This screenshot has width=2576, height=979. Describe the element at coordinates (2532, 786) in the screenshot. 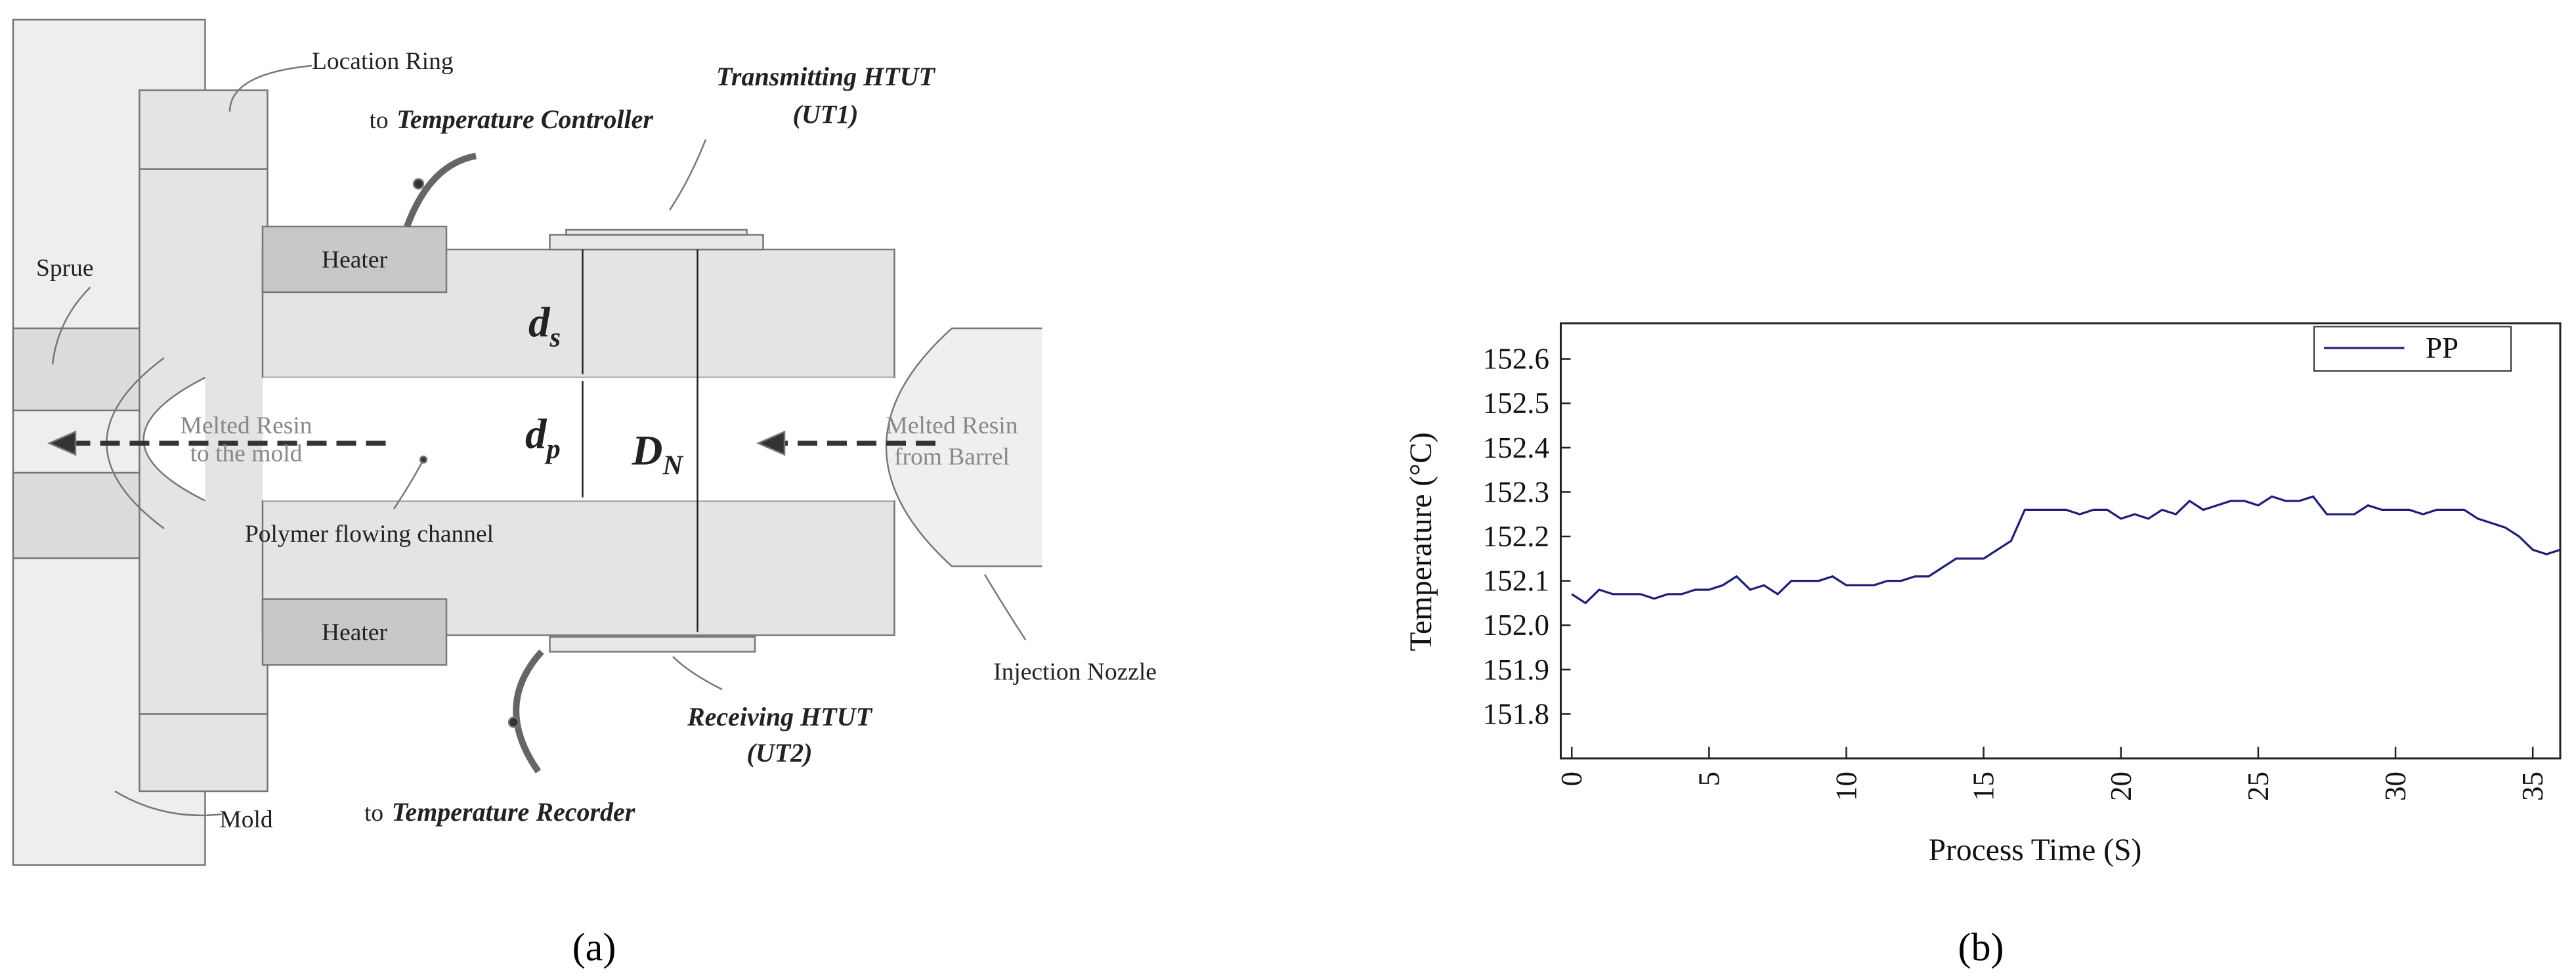

I see `x-tick-label: 35` at that location.